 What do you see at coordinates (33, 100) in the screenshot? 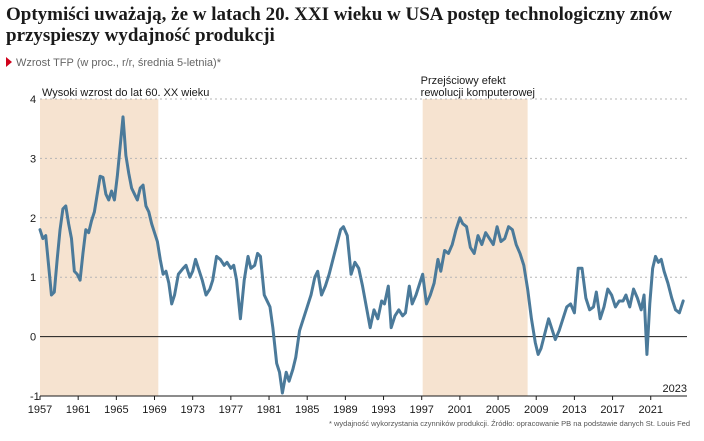
I see `y-tick-label-4: 4` at bounding box center [33, 100].